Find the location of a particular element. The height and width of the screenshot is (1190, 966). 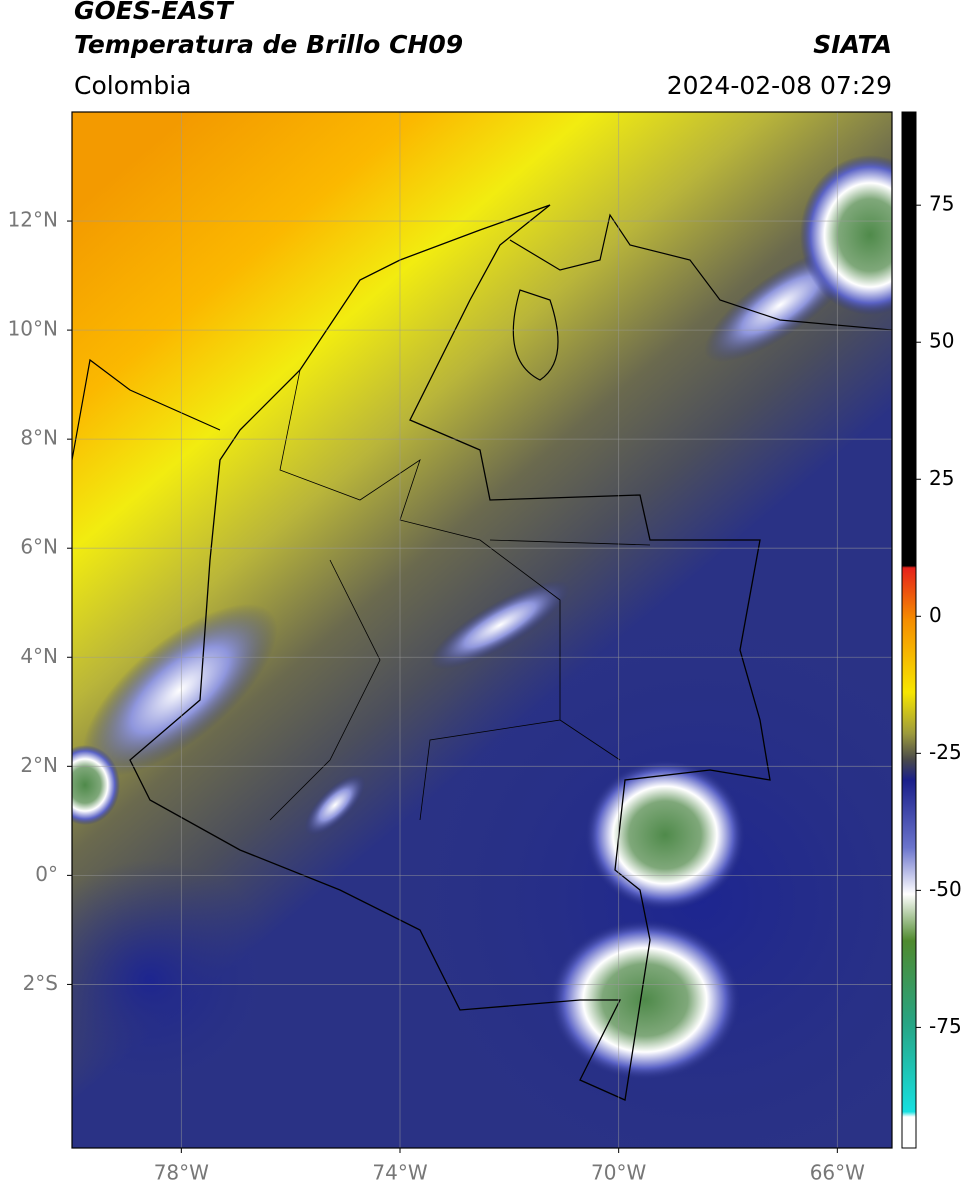

lat-tick-label: 10°N is located at coordinates (33, 329).